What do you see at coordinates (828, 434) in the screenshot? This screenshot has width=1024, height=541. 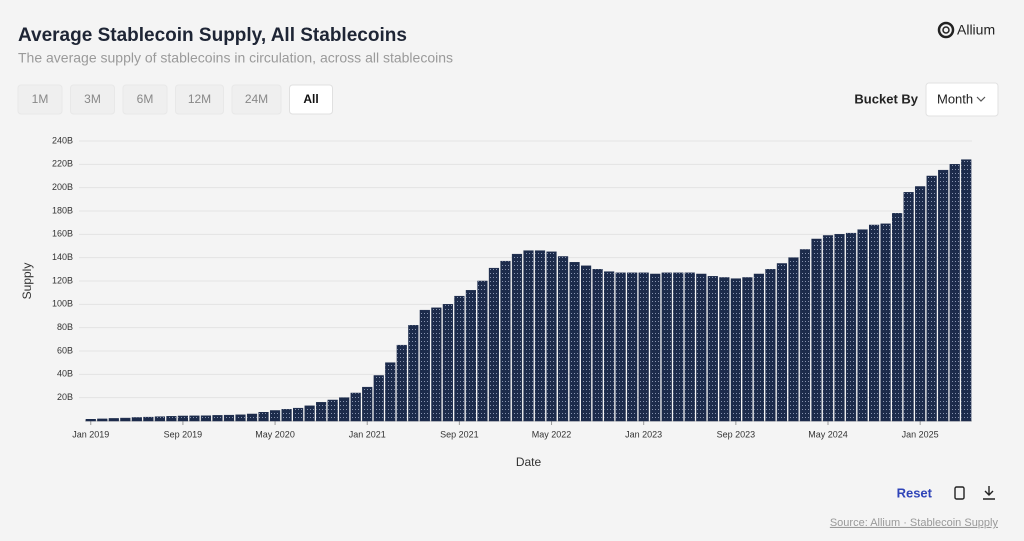 I see `x-tick-label: May 2024` at bounding box center [828, 434].